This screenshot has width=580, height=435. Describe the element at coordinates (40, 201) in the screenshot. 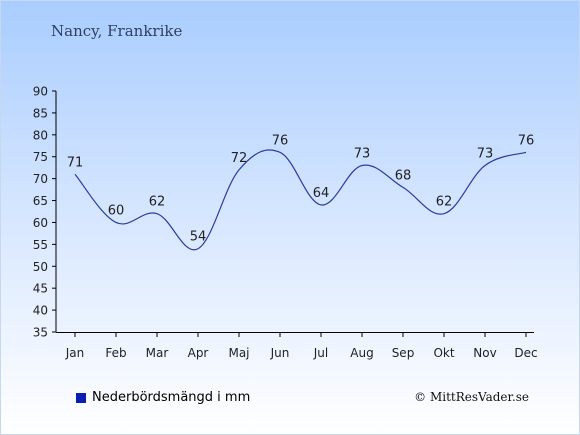

I see `y-tick-label-65: 65` at that location.